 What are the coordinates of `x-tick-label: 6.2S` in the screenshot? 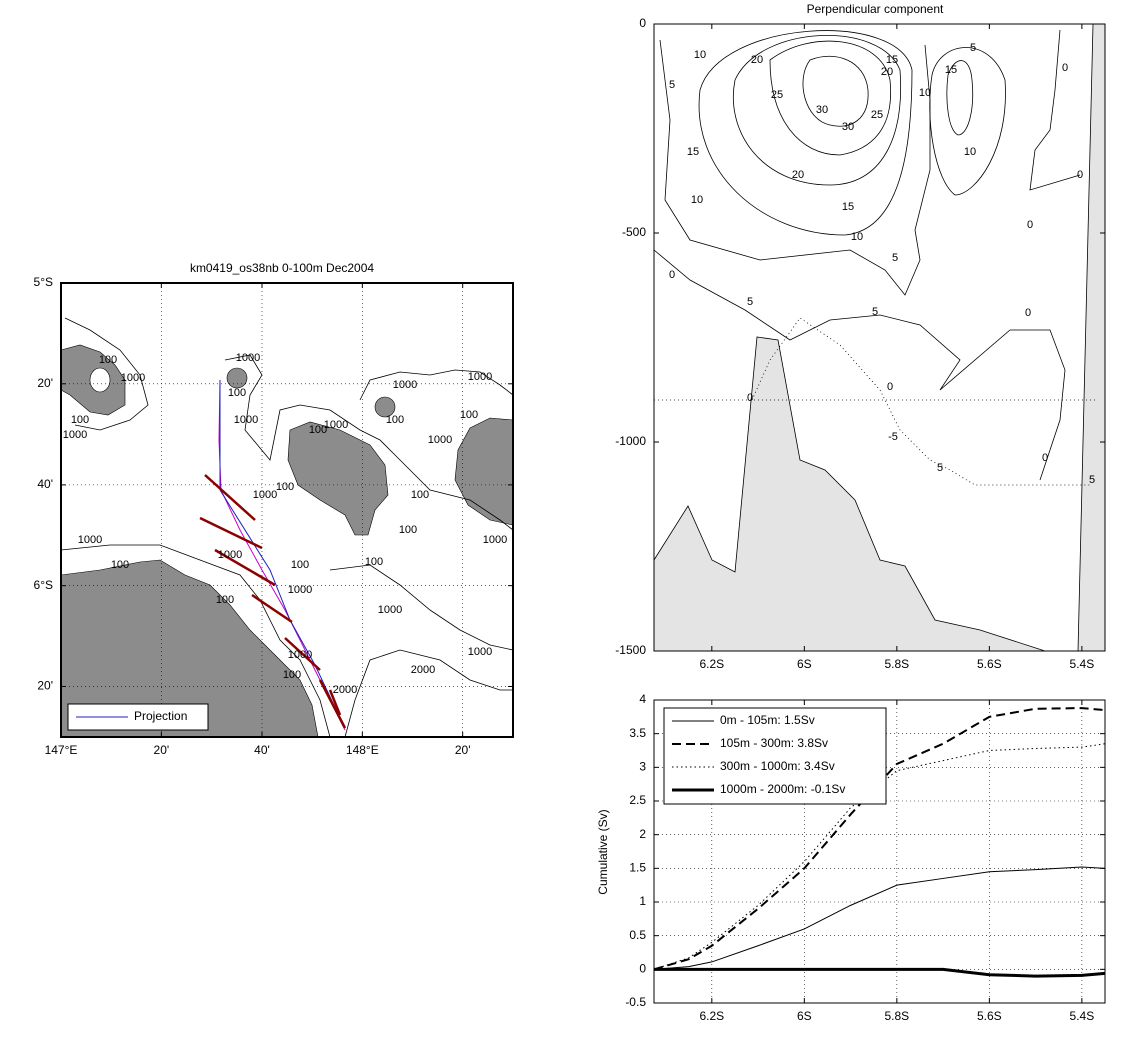 It's located at (711, 664).